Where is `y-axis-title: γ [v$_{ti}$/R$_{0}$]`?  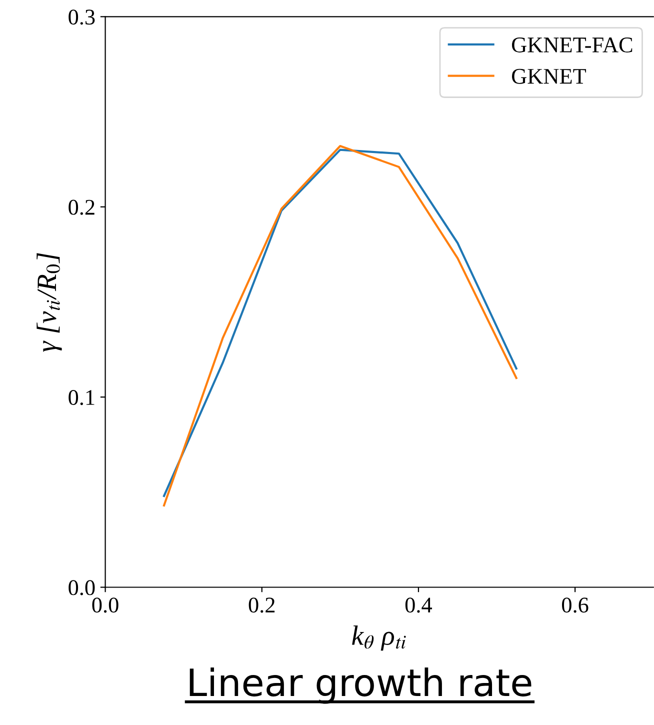
y-axis-title: γ [v$_{ti}$/R$_{0}$] is located at coordinates (49, 302).